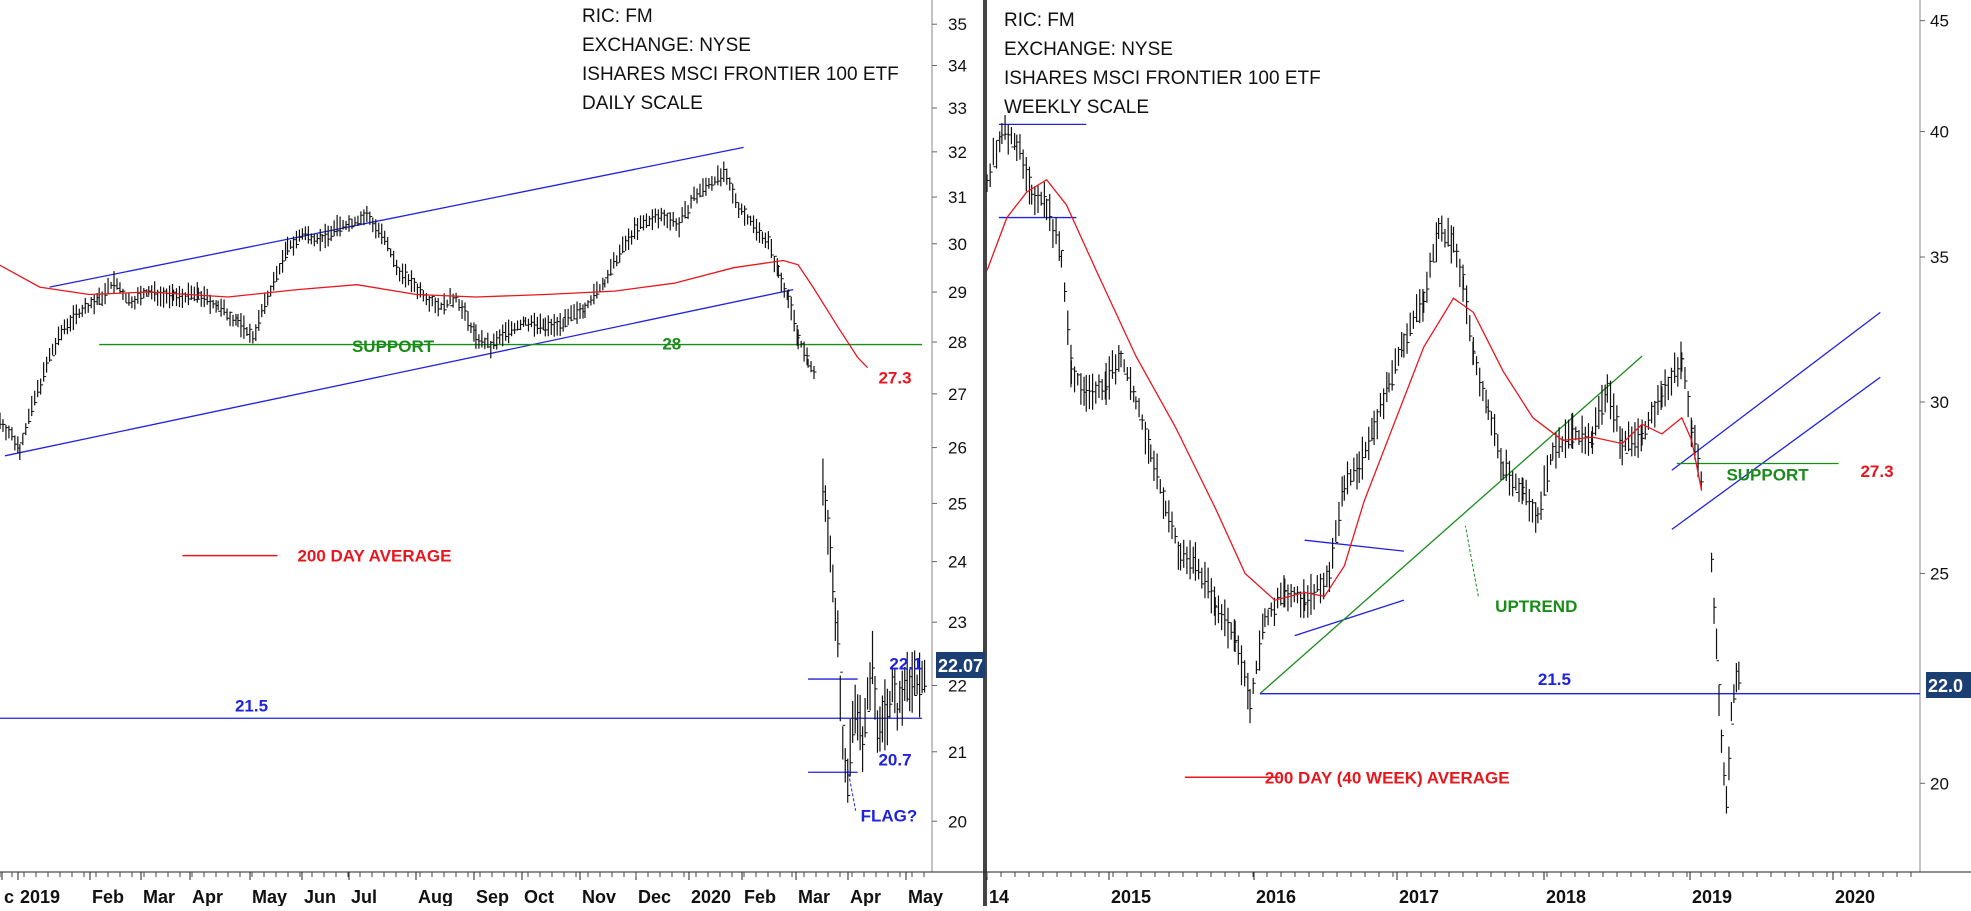 Image resolution: width=1971 pixels, height=911 pixels. Describe the element at coordinates (364, 896) in the screenshot. I see `left-xtick-label: Jul` at that location.